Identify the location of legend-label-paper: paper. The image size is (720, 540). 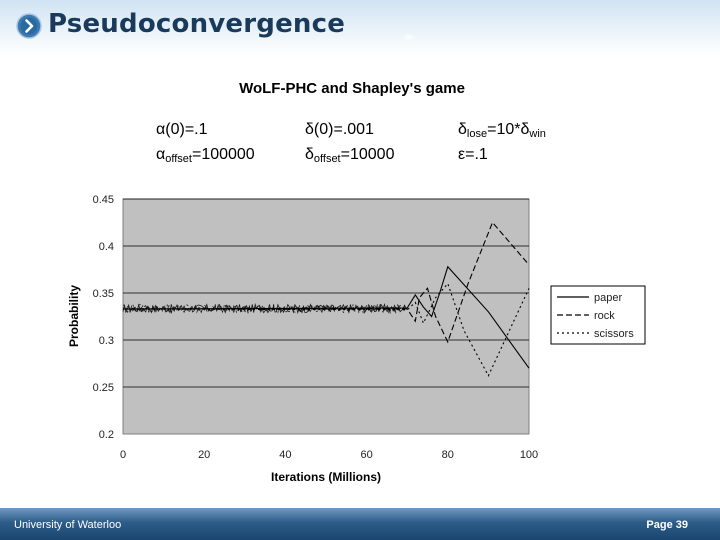
(608, 298).